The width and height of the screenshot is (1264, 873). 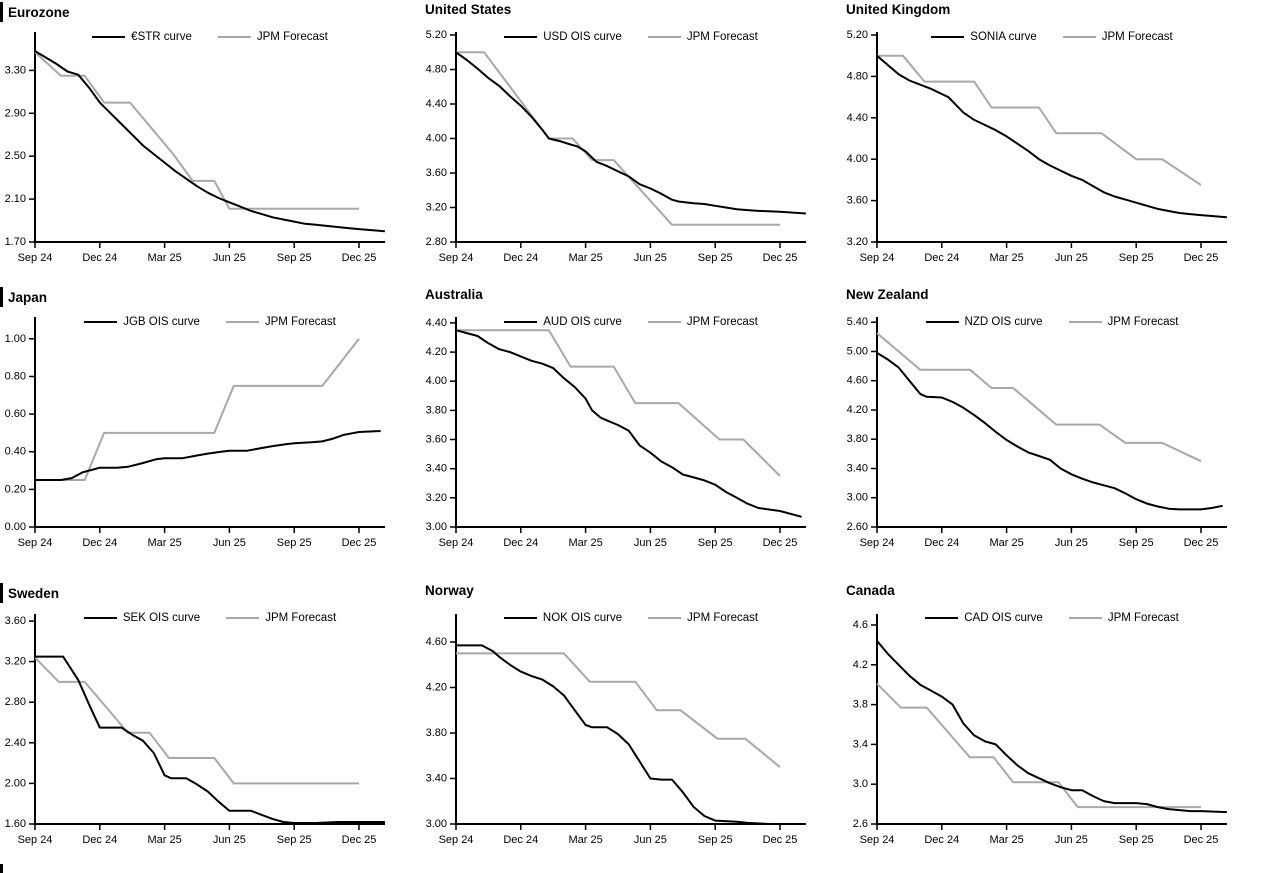 What do you see at coordinates (582, 322) in the screenshot?
I see `legend-label: AUD OIS curve` at bounding box center [582, 322].